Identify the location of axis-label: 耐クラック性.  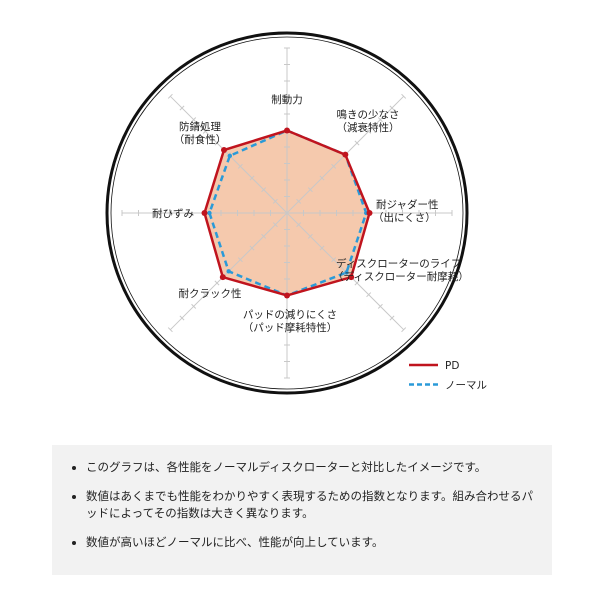
(210, 293).